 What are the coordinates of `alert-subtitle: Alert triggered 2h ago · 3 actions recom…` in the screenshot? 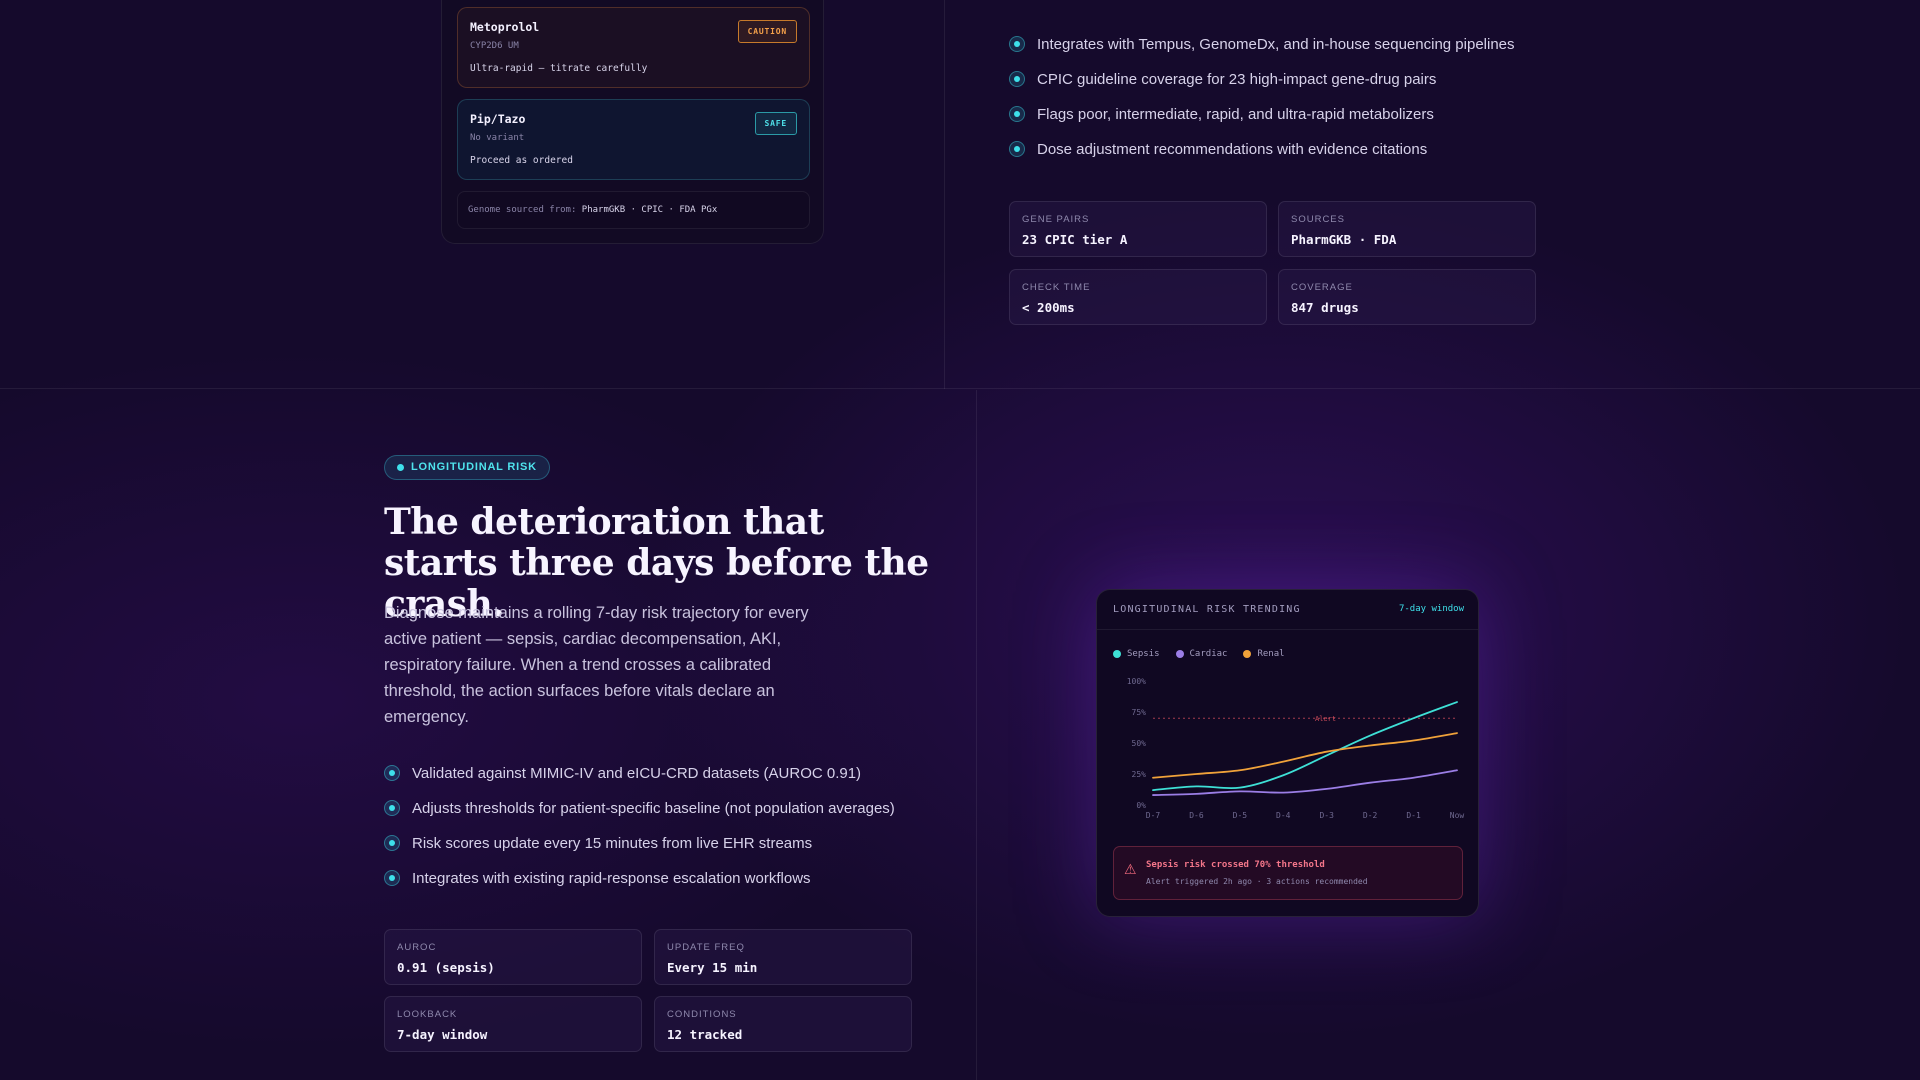 It's located at (1257, 881).